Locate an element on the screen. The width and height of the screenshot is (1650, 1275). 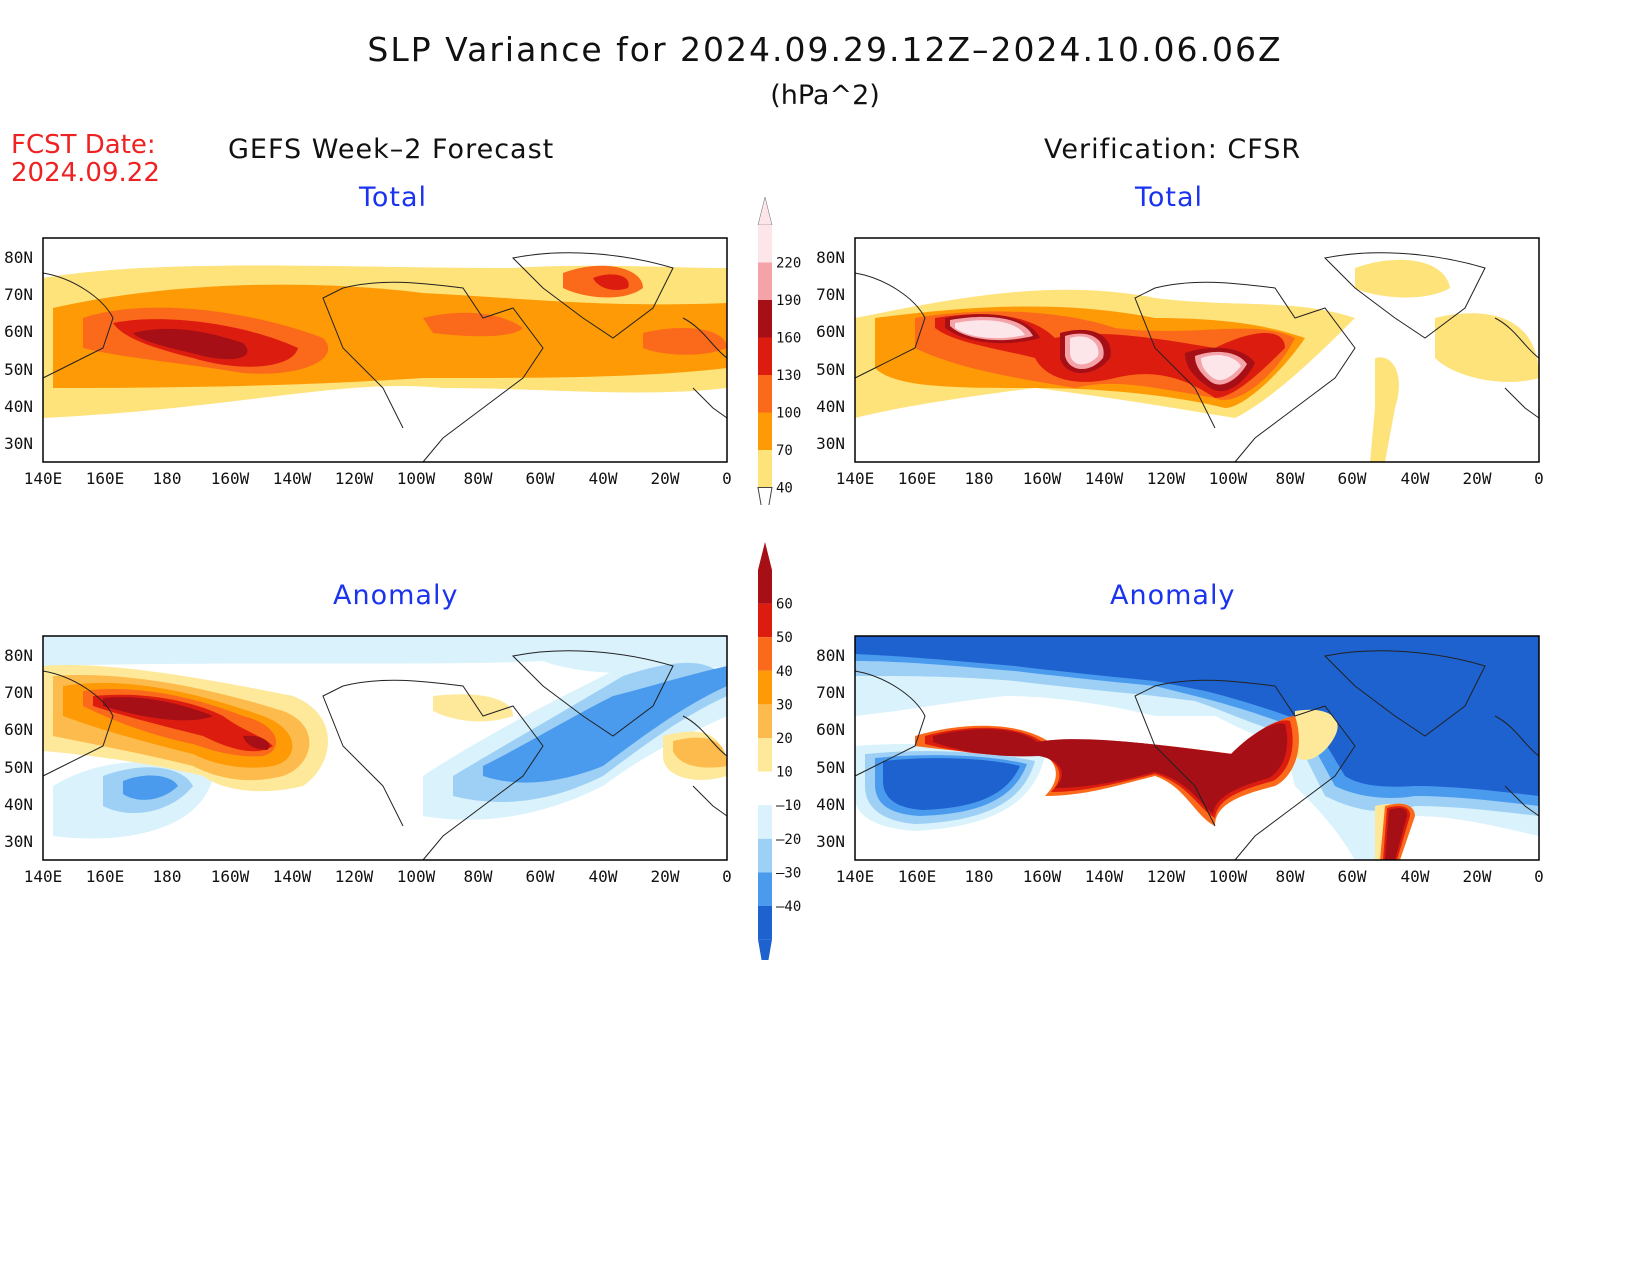
panel-title-gefs-anomaly: Anomaly is located at coordinates (396, 595).